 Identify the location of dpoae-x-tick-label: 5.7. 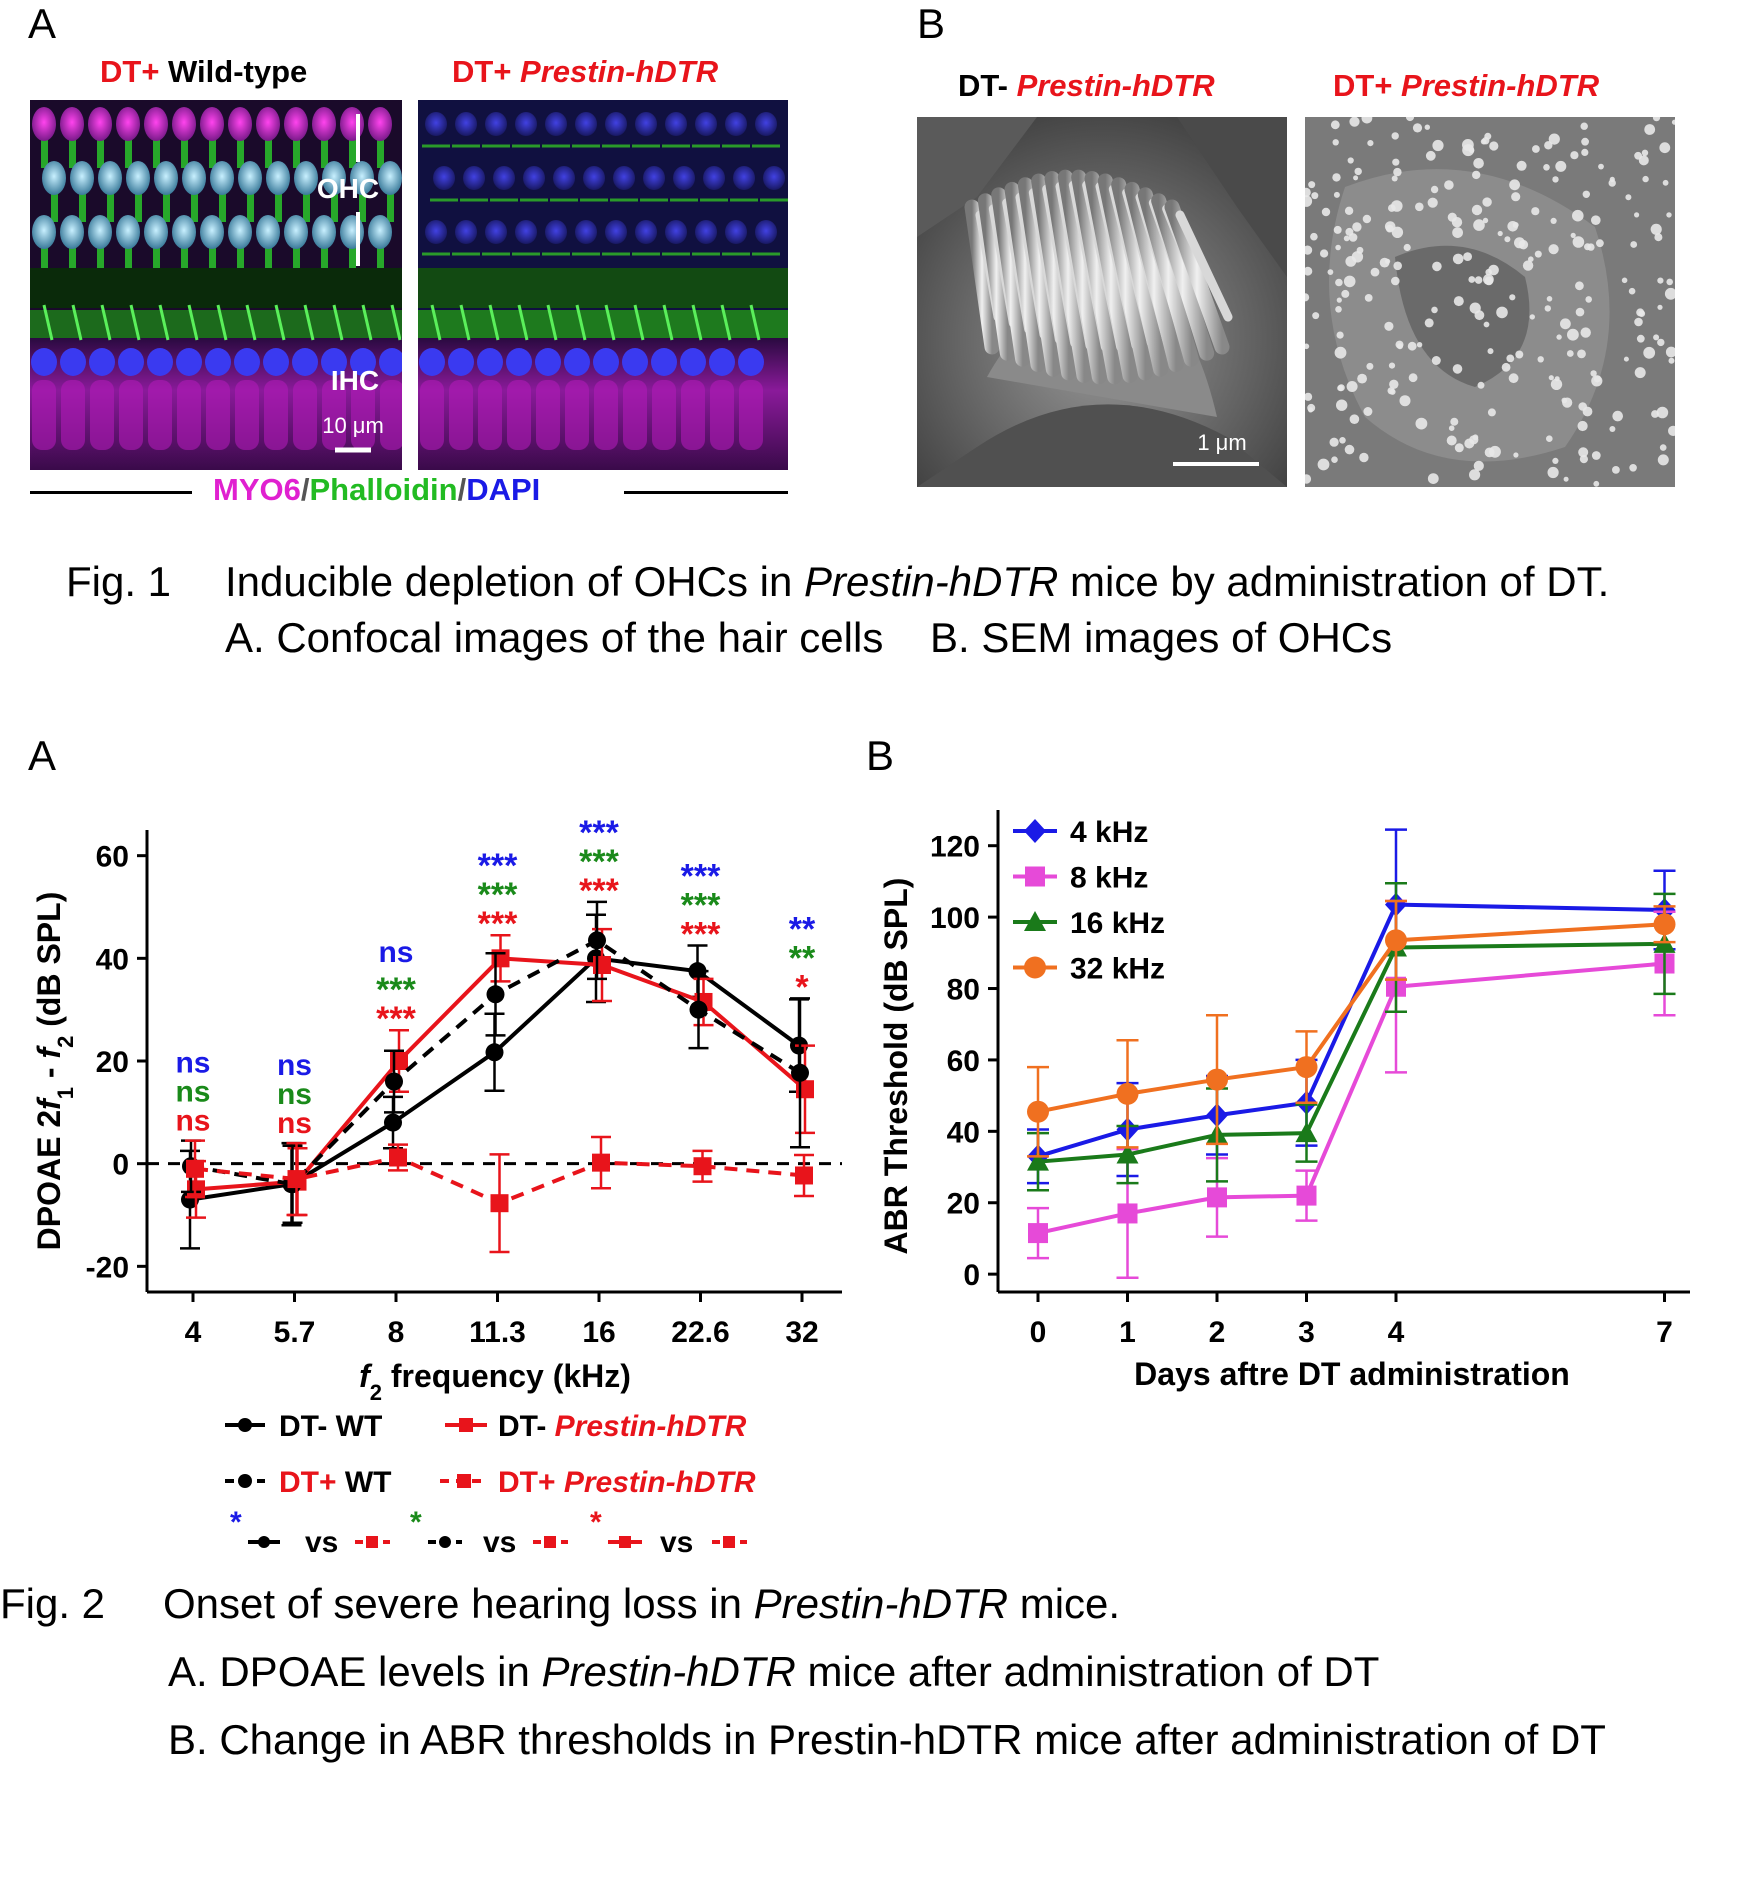
(295, 1332).